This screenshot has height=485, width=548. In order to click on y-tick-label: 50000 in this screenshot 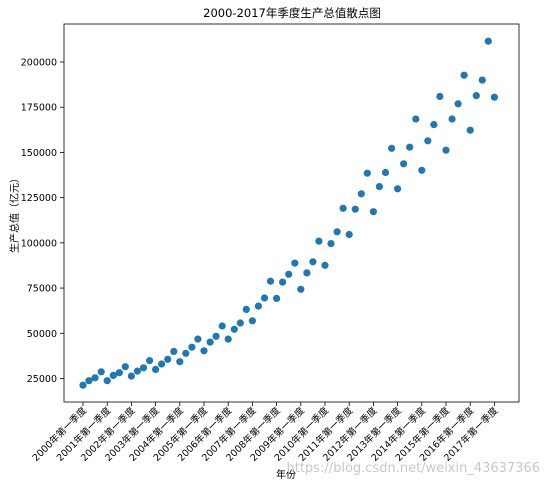, I will do `click(42, 334)`.